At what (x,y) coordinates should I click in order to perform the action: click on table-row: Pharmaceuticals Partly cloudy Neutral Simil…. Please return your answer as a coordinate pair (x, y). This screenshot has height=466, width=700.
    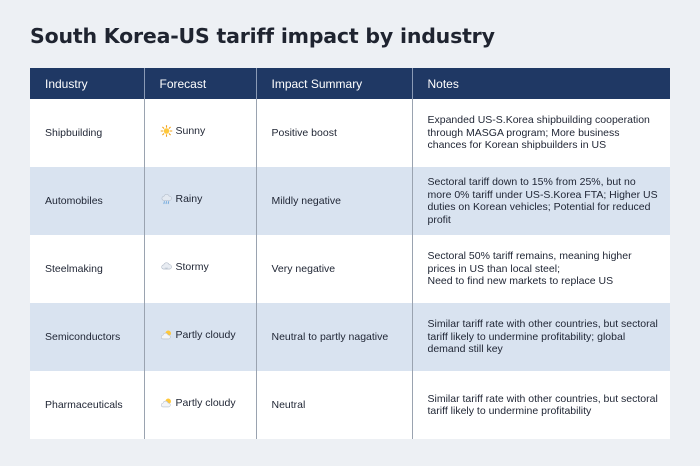
    Looking at the image, I should click on (350, 405).